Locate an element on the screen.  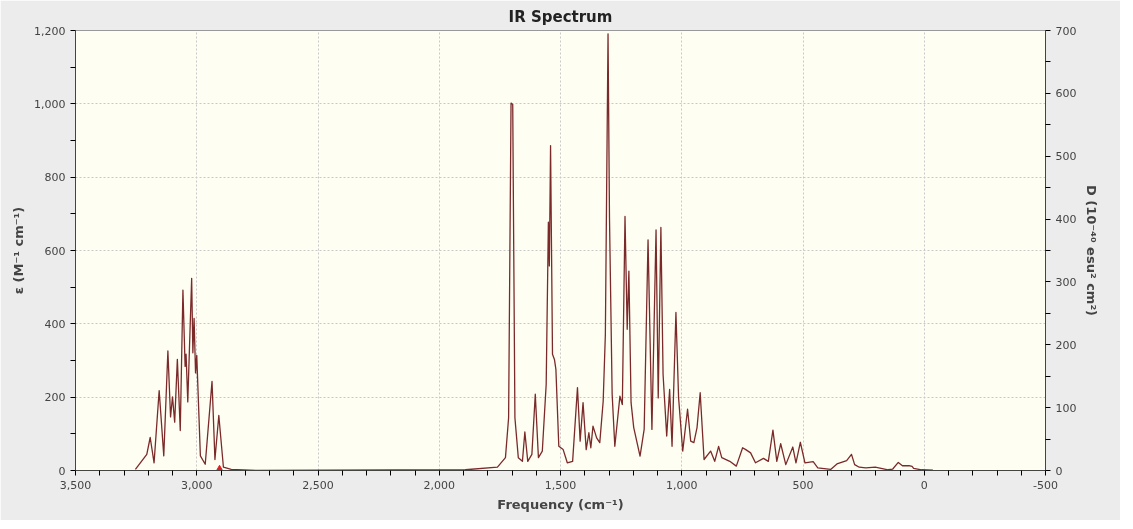
x-tick-label: 1,000 is located at coordinates (682, 485).